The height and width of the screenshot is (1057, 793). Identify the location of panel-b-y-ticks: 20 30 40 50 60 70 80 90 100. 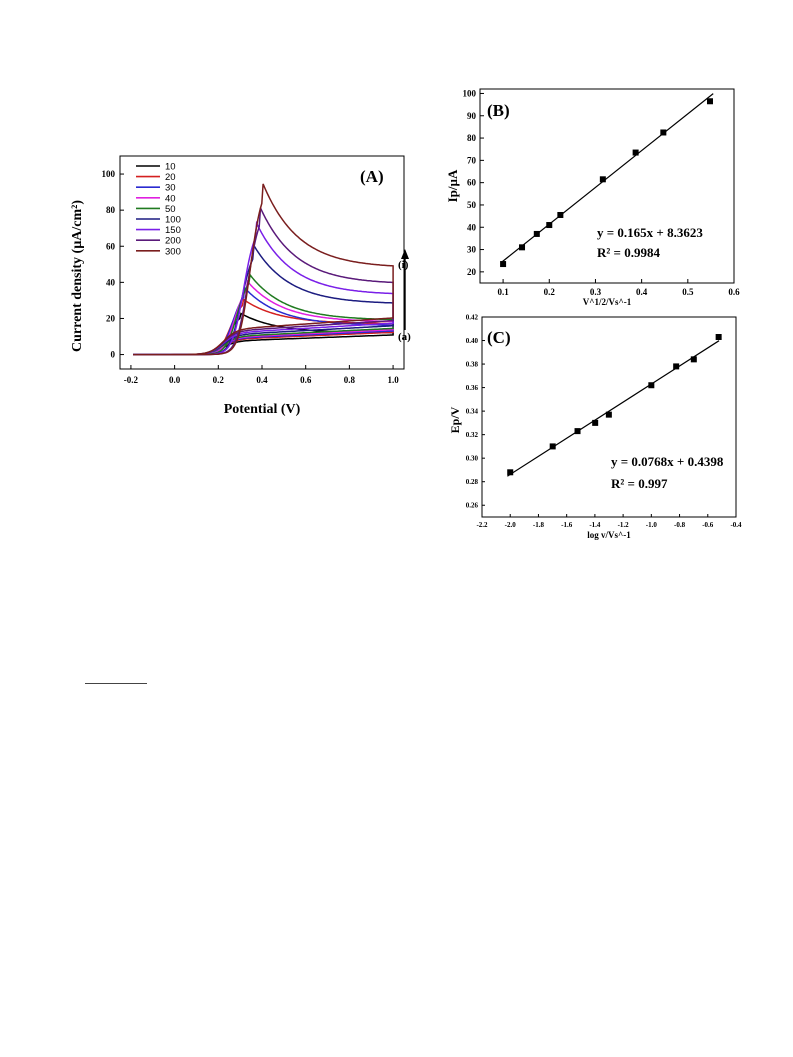
(473, 182).